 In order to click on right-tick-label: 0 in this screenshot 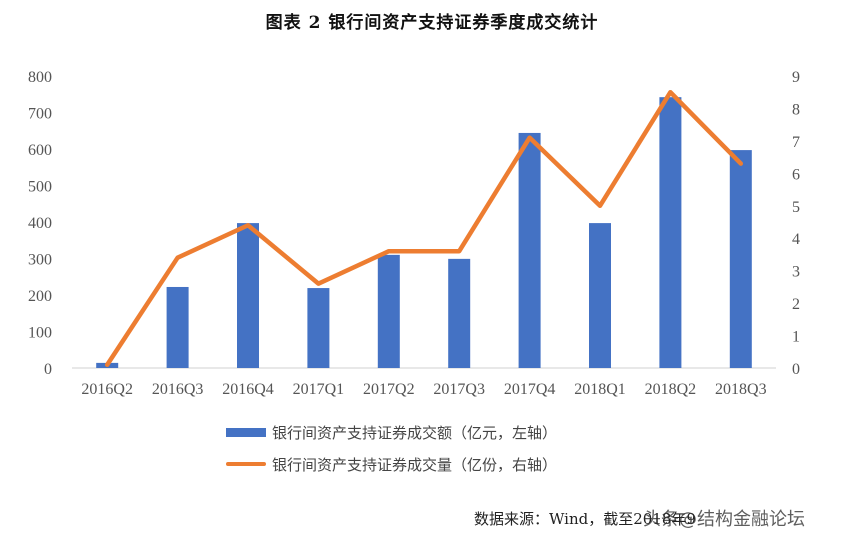, I will do `click(796, 369)`.